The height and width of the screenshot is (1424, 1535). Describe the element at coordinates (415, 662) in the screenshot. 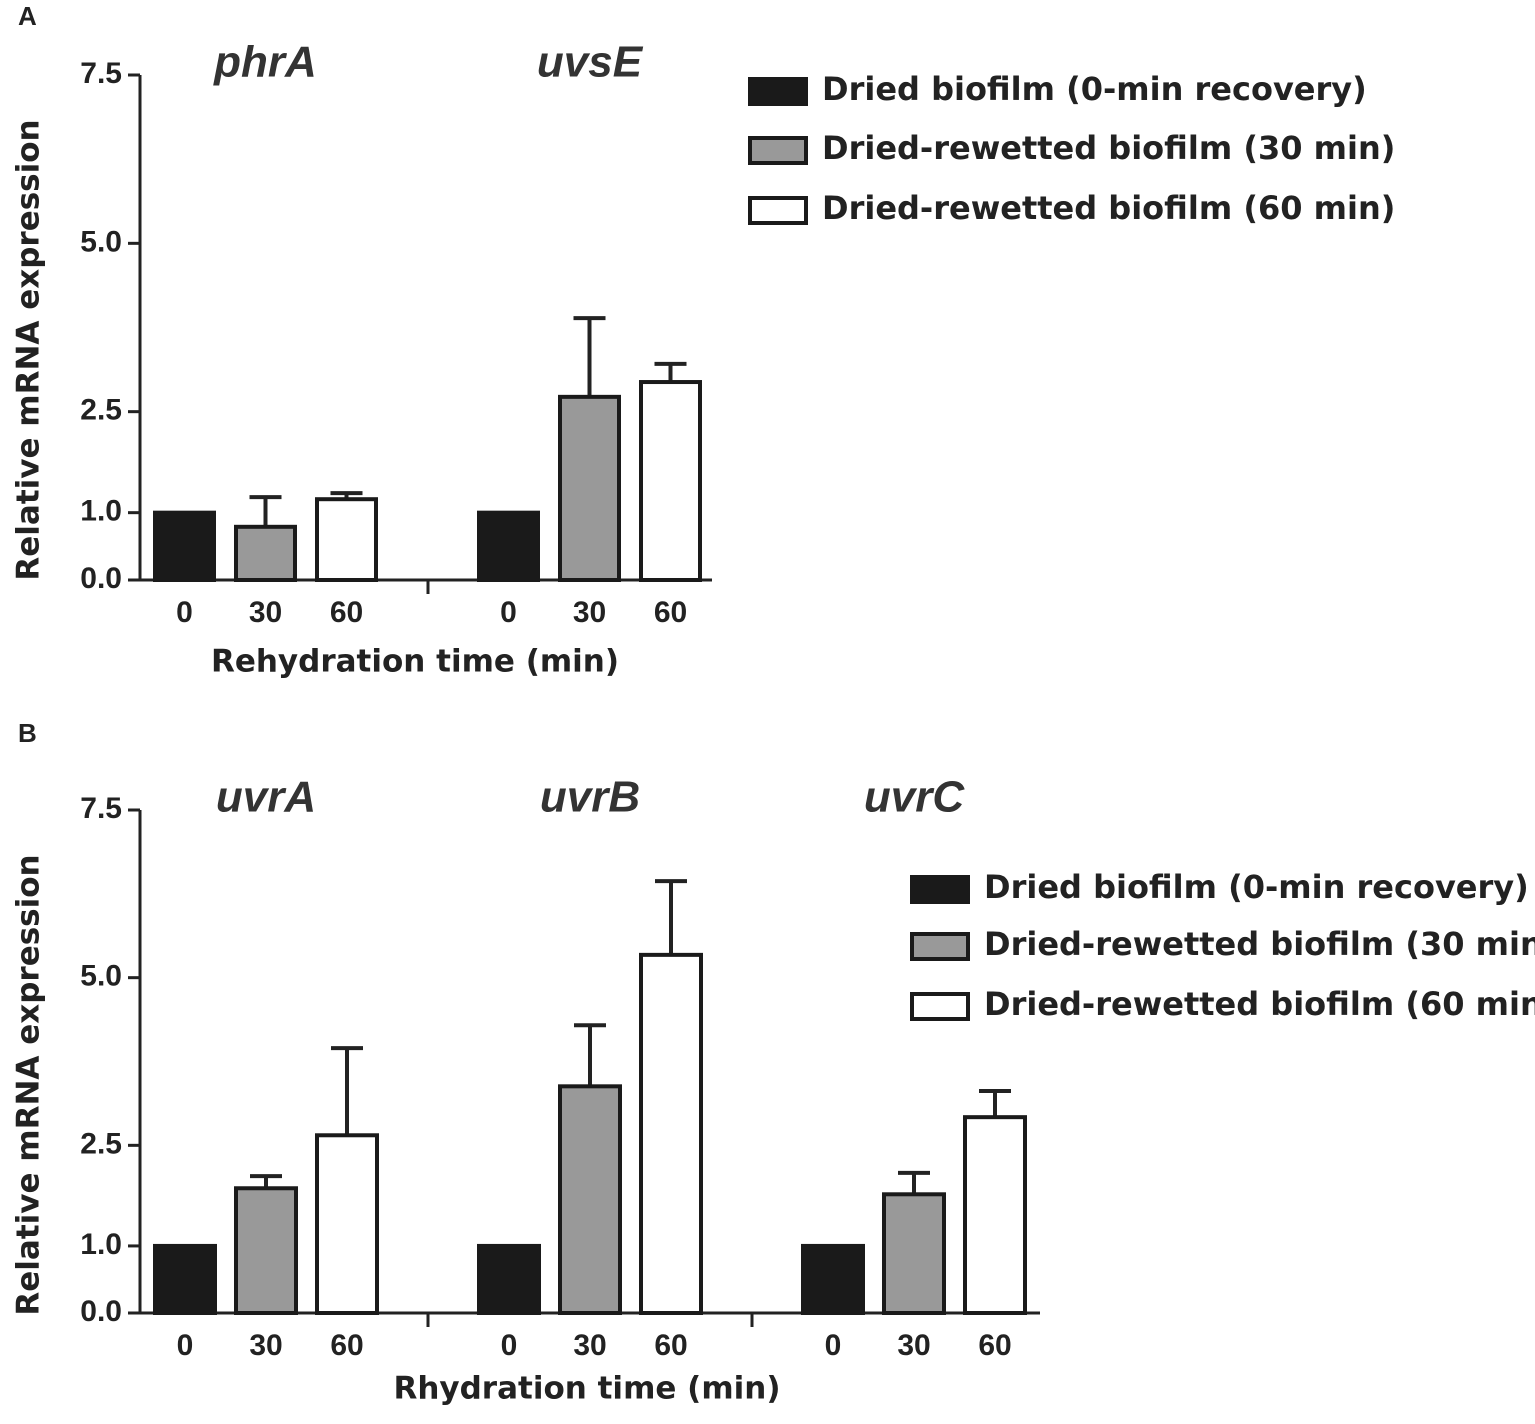

I see `x-axis-label: Rehydration time (min)` at that location.